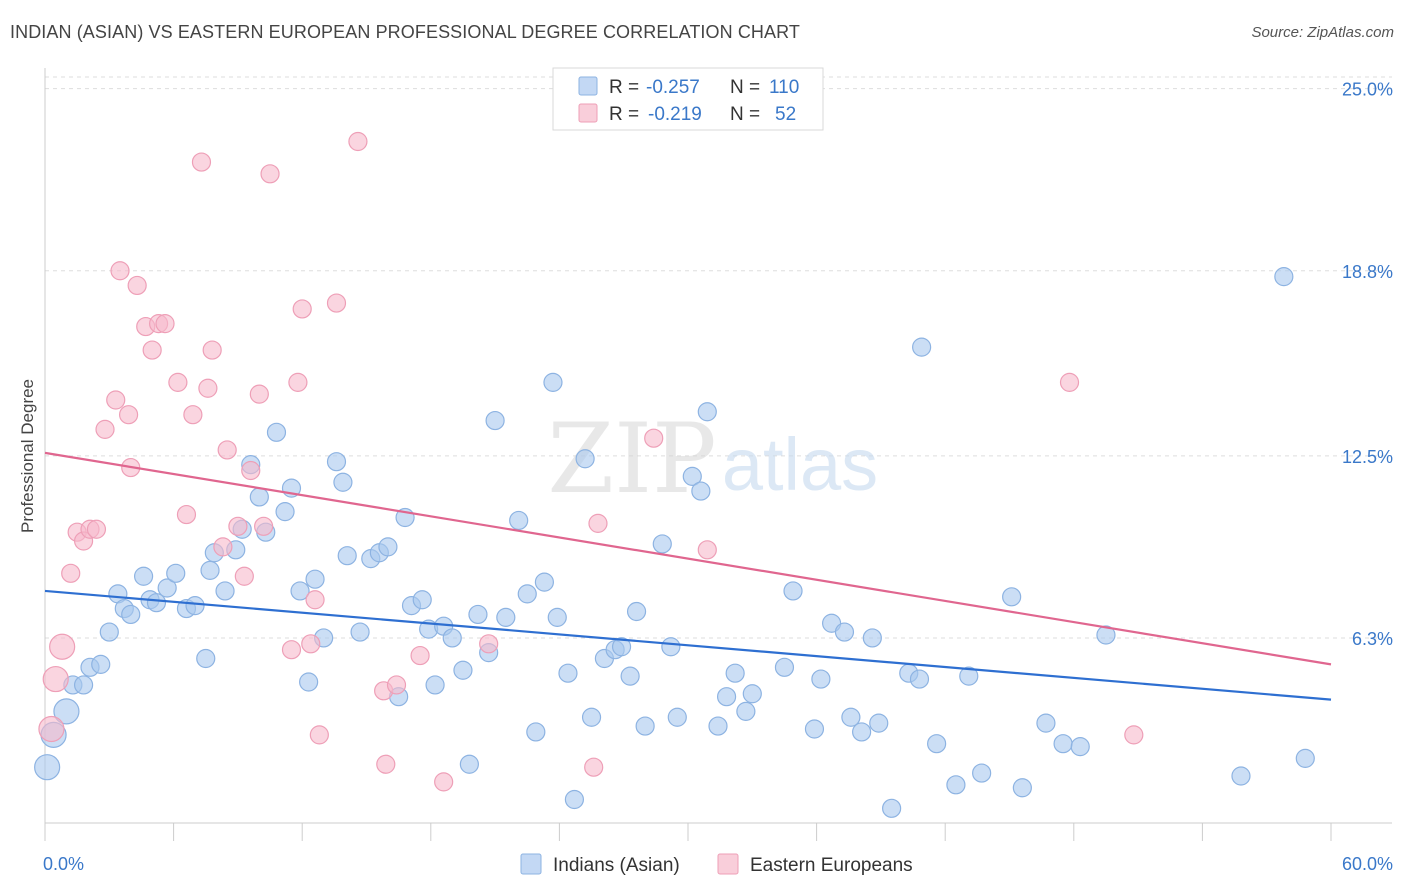 The height and width of the screenshot is (892, 1406). What do you see at coordinates (631, 459) in the screenshot?
I see `watermark-zip: ZIP` at bounding box center [631, 459].